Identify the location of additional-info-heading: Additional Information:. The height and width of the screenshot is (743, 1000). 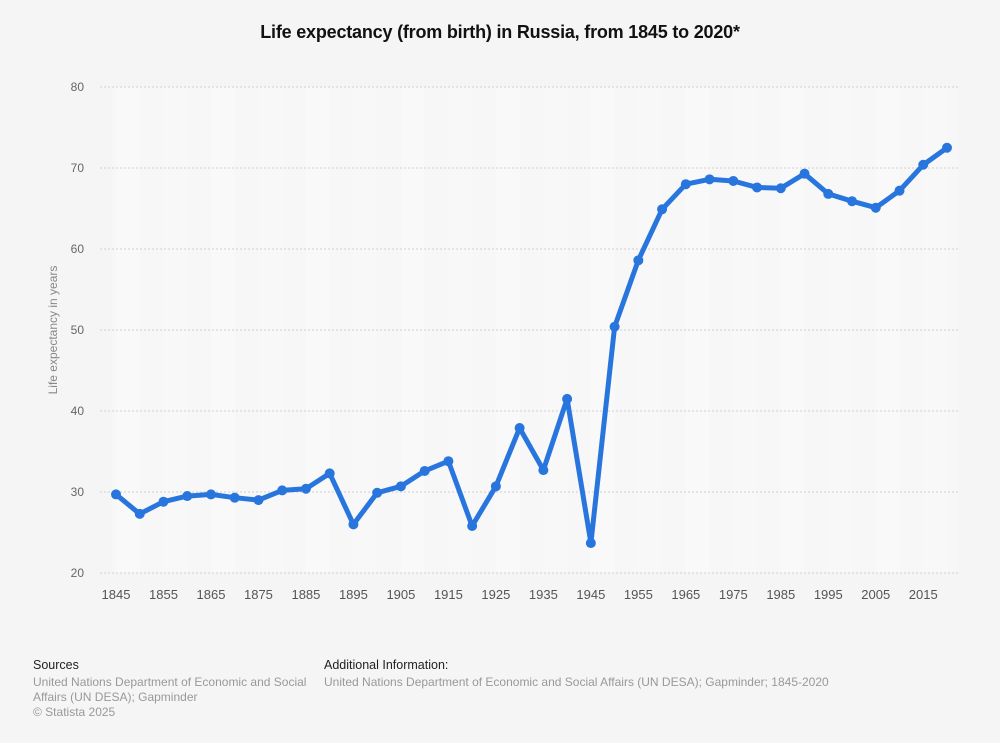
(386, 665).